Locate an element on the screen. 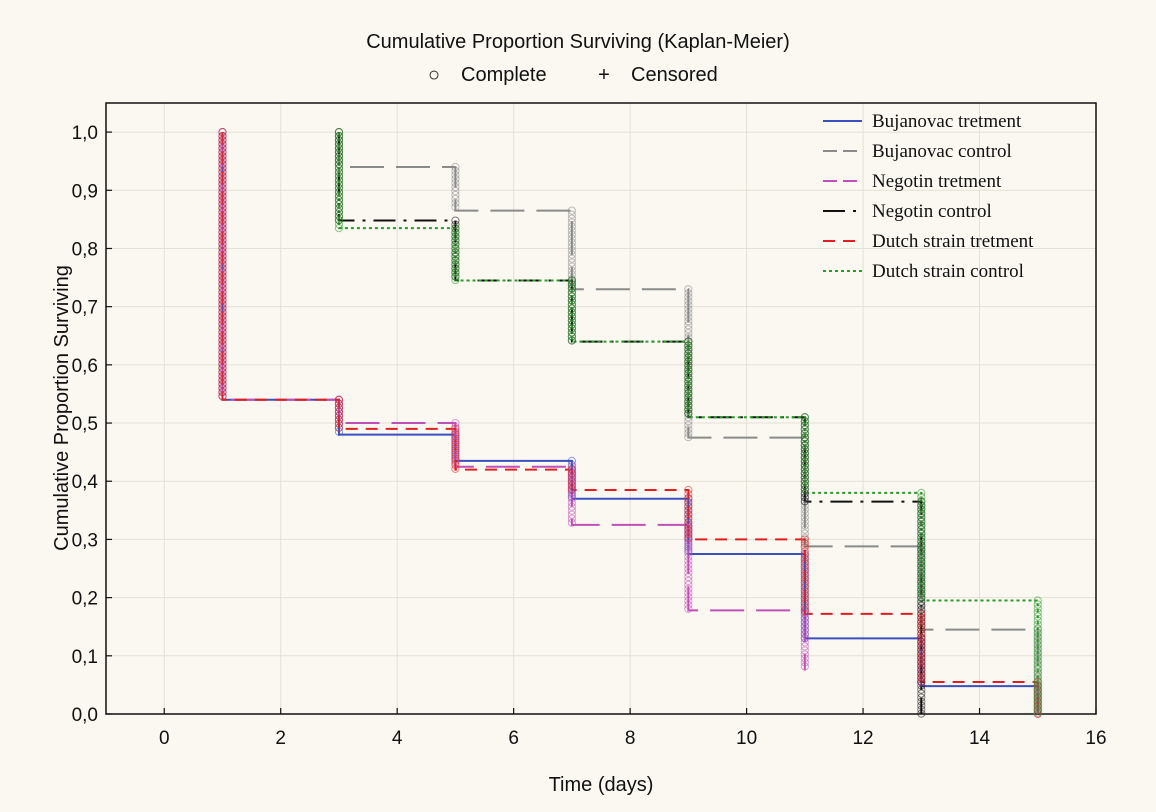 The width and height of the screenshot is (1156, 812). legend-label: Negotin control is located at coordinates (932, 211).